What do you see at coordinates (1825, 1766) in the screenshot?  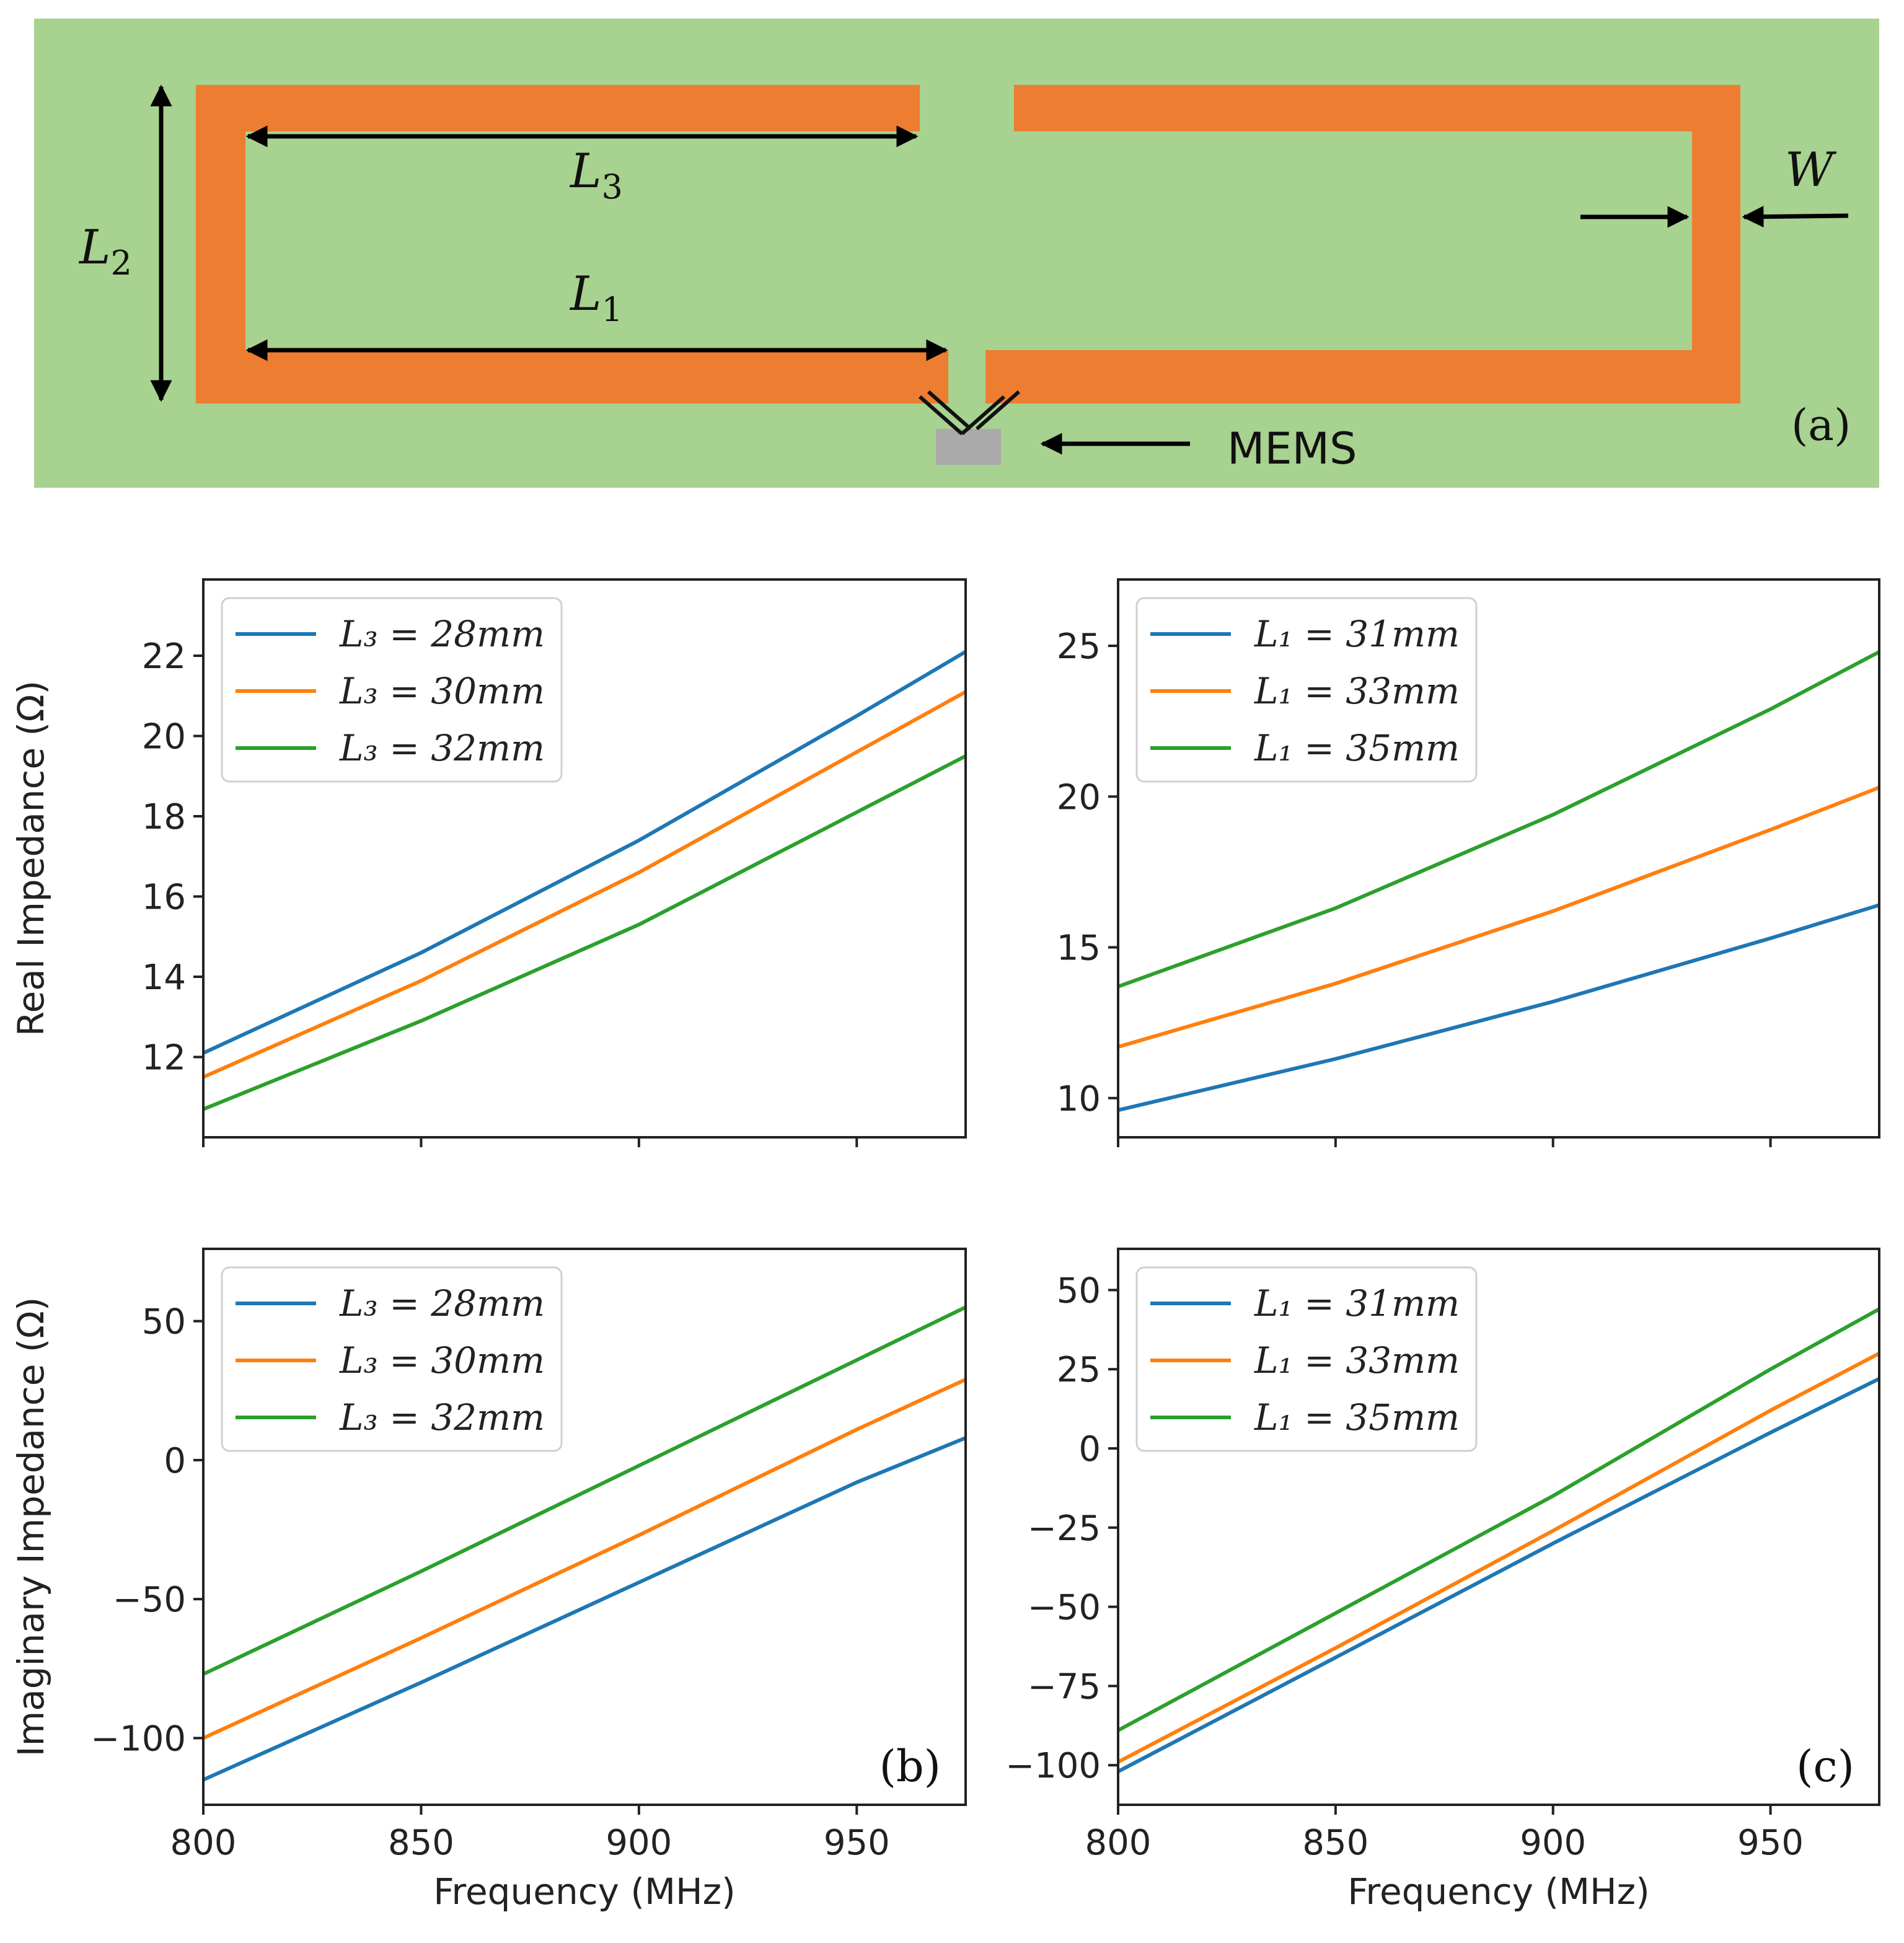 I see `panel-label: (c)` at bounding box center [1825, 1766].